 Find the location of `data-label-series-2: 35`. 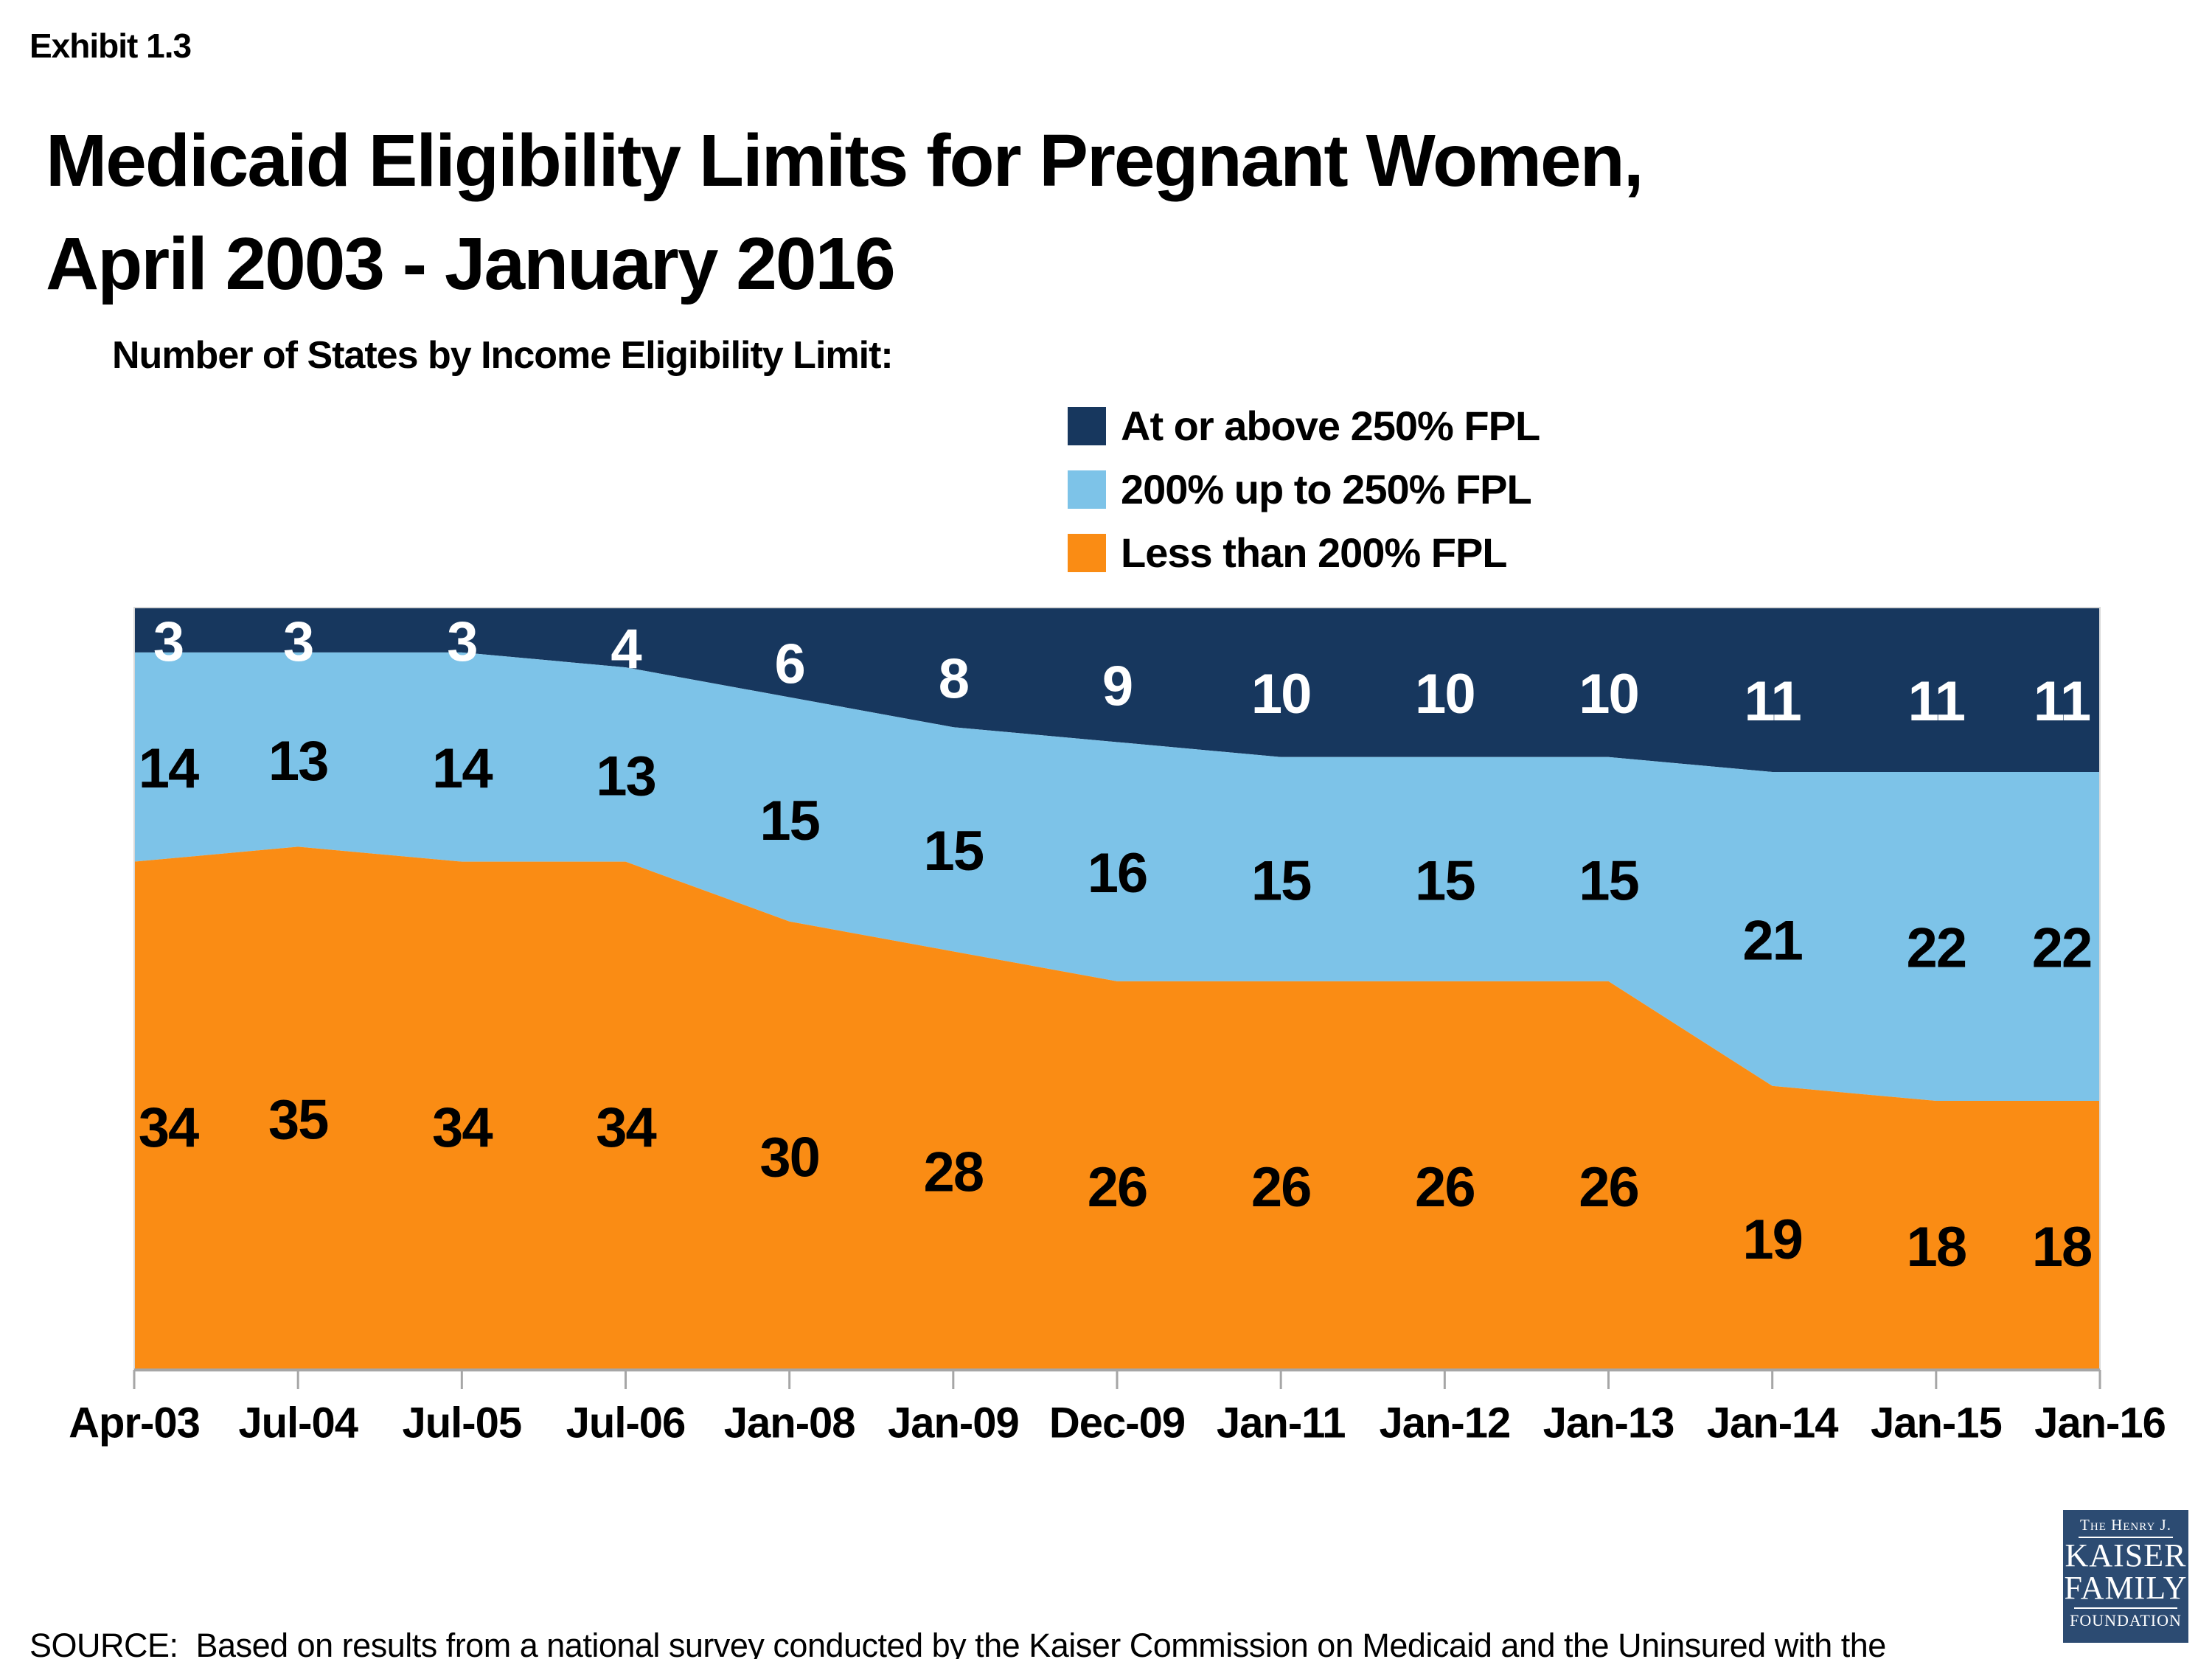

data-label-series-2: 35 is located at coordinates (298, 1120).